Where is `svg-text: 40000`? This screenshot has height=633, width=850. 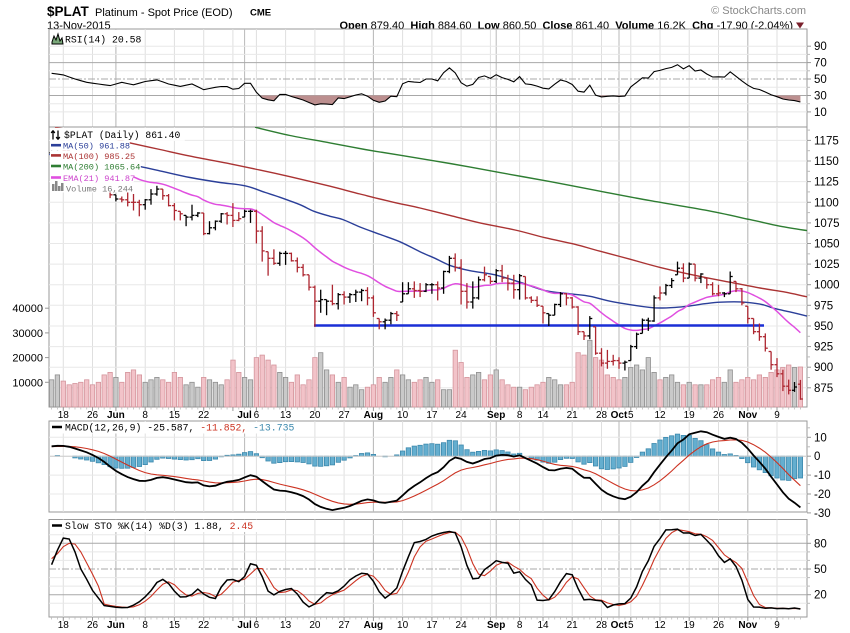
svg-text: 40000 is located at coordinates (27, 309).